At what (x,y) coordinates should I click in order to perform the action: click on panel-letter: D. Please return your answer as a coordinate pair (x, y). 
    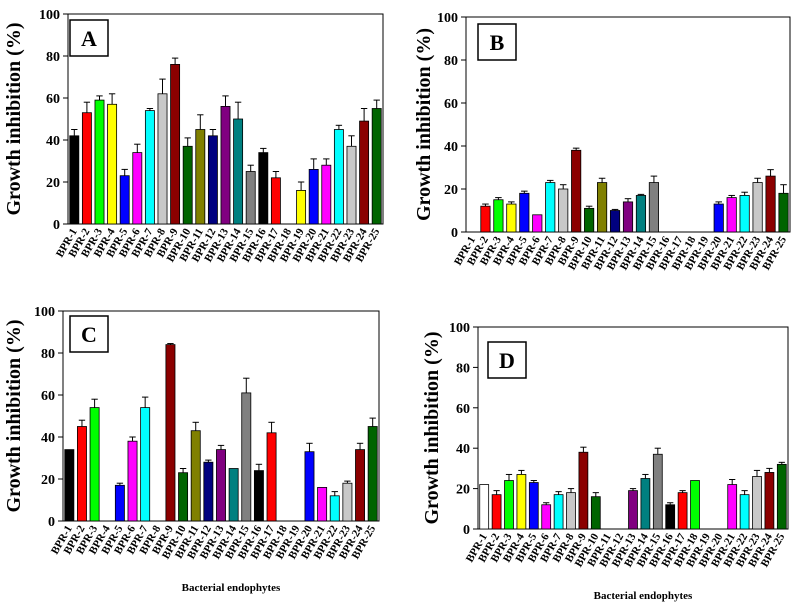
    Looking at the image, I should click on (507, 360).